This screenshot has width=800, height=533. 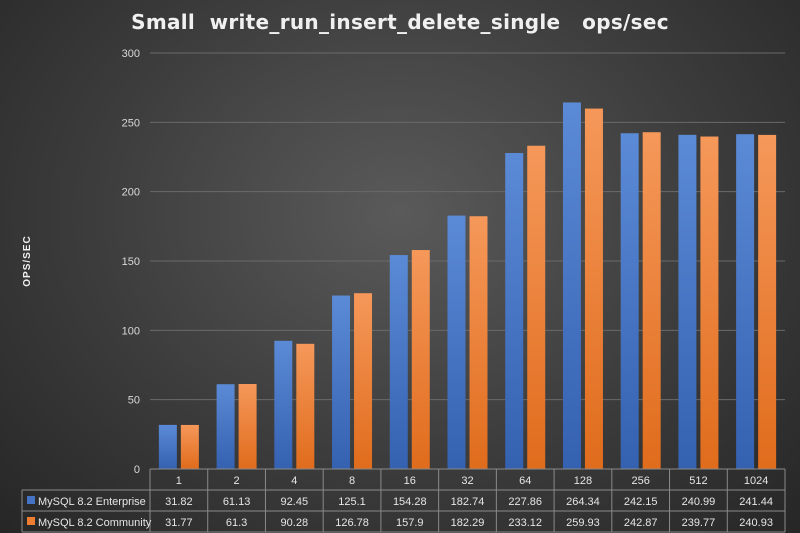 What do you see at coordinates (352, 481) in the screenshot?
I see `x-tick-label: 8` at bounding box center [352, 481].